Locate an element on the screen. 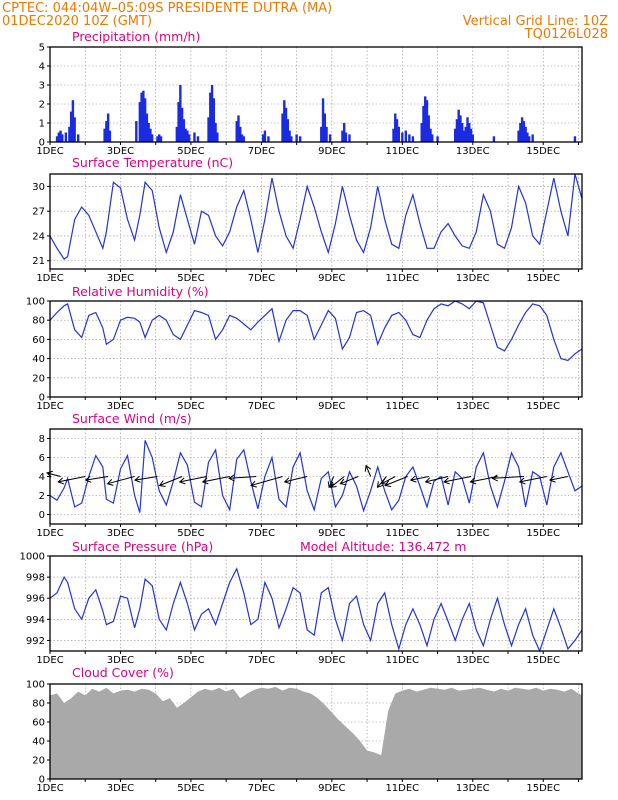 This screenshot has height=800, width=618. y-tick-label: 996 is located at coordinates (35, 599).